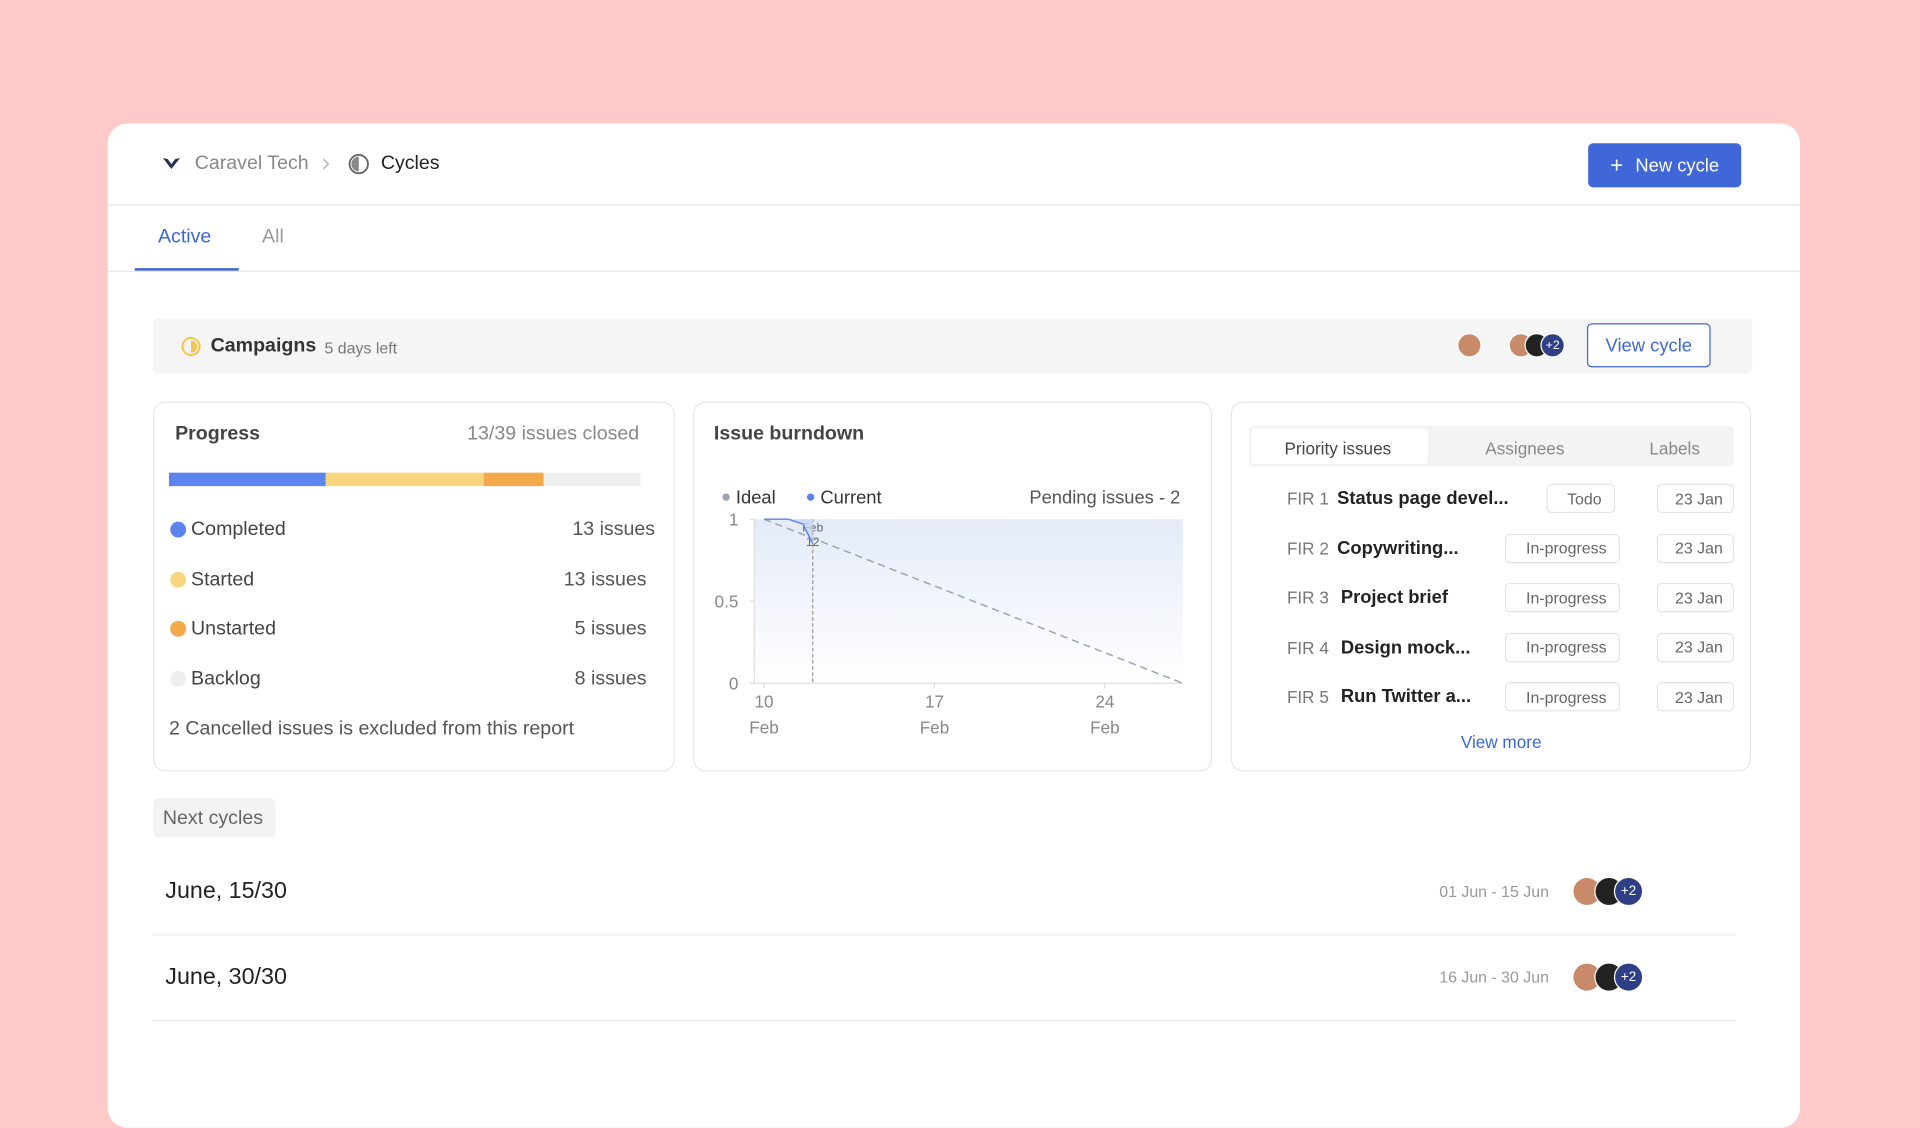 The image size is (1920, 1128). What do you see at coordinates (756, 496) in the screenshot?
I see `legend-label: Ideal` at bounding box center [756, 496].